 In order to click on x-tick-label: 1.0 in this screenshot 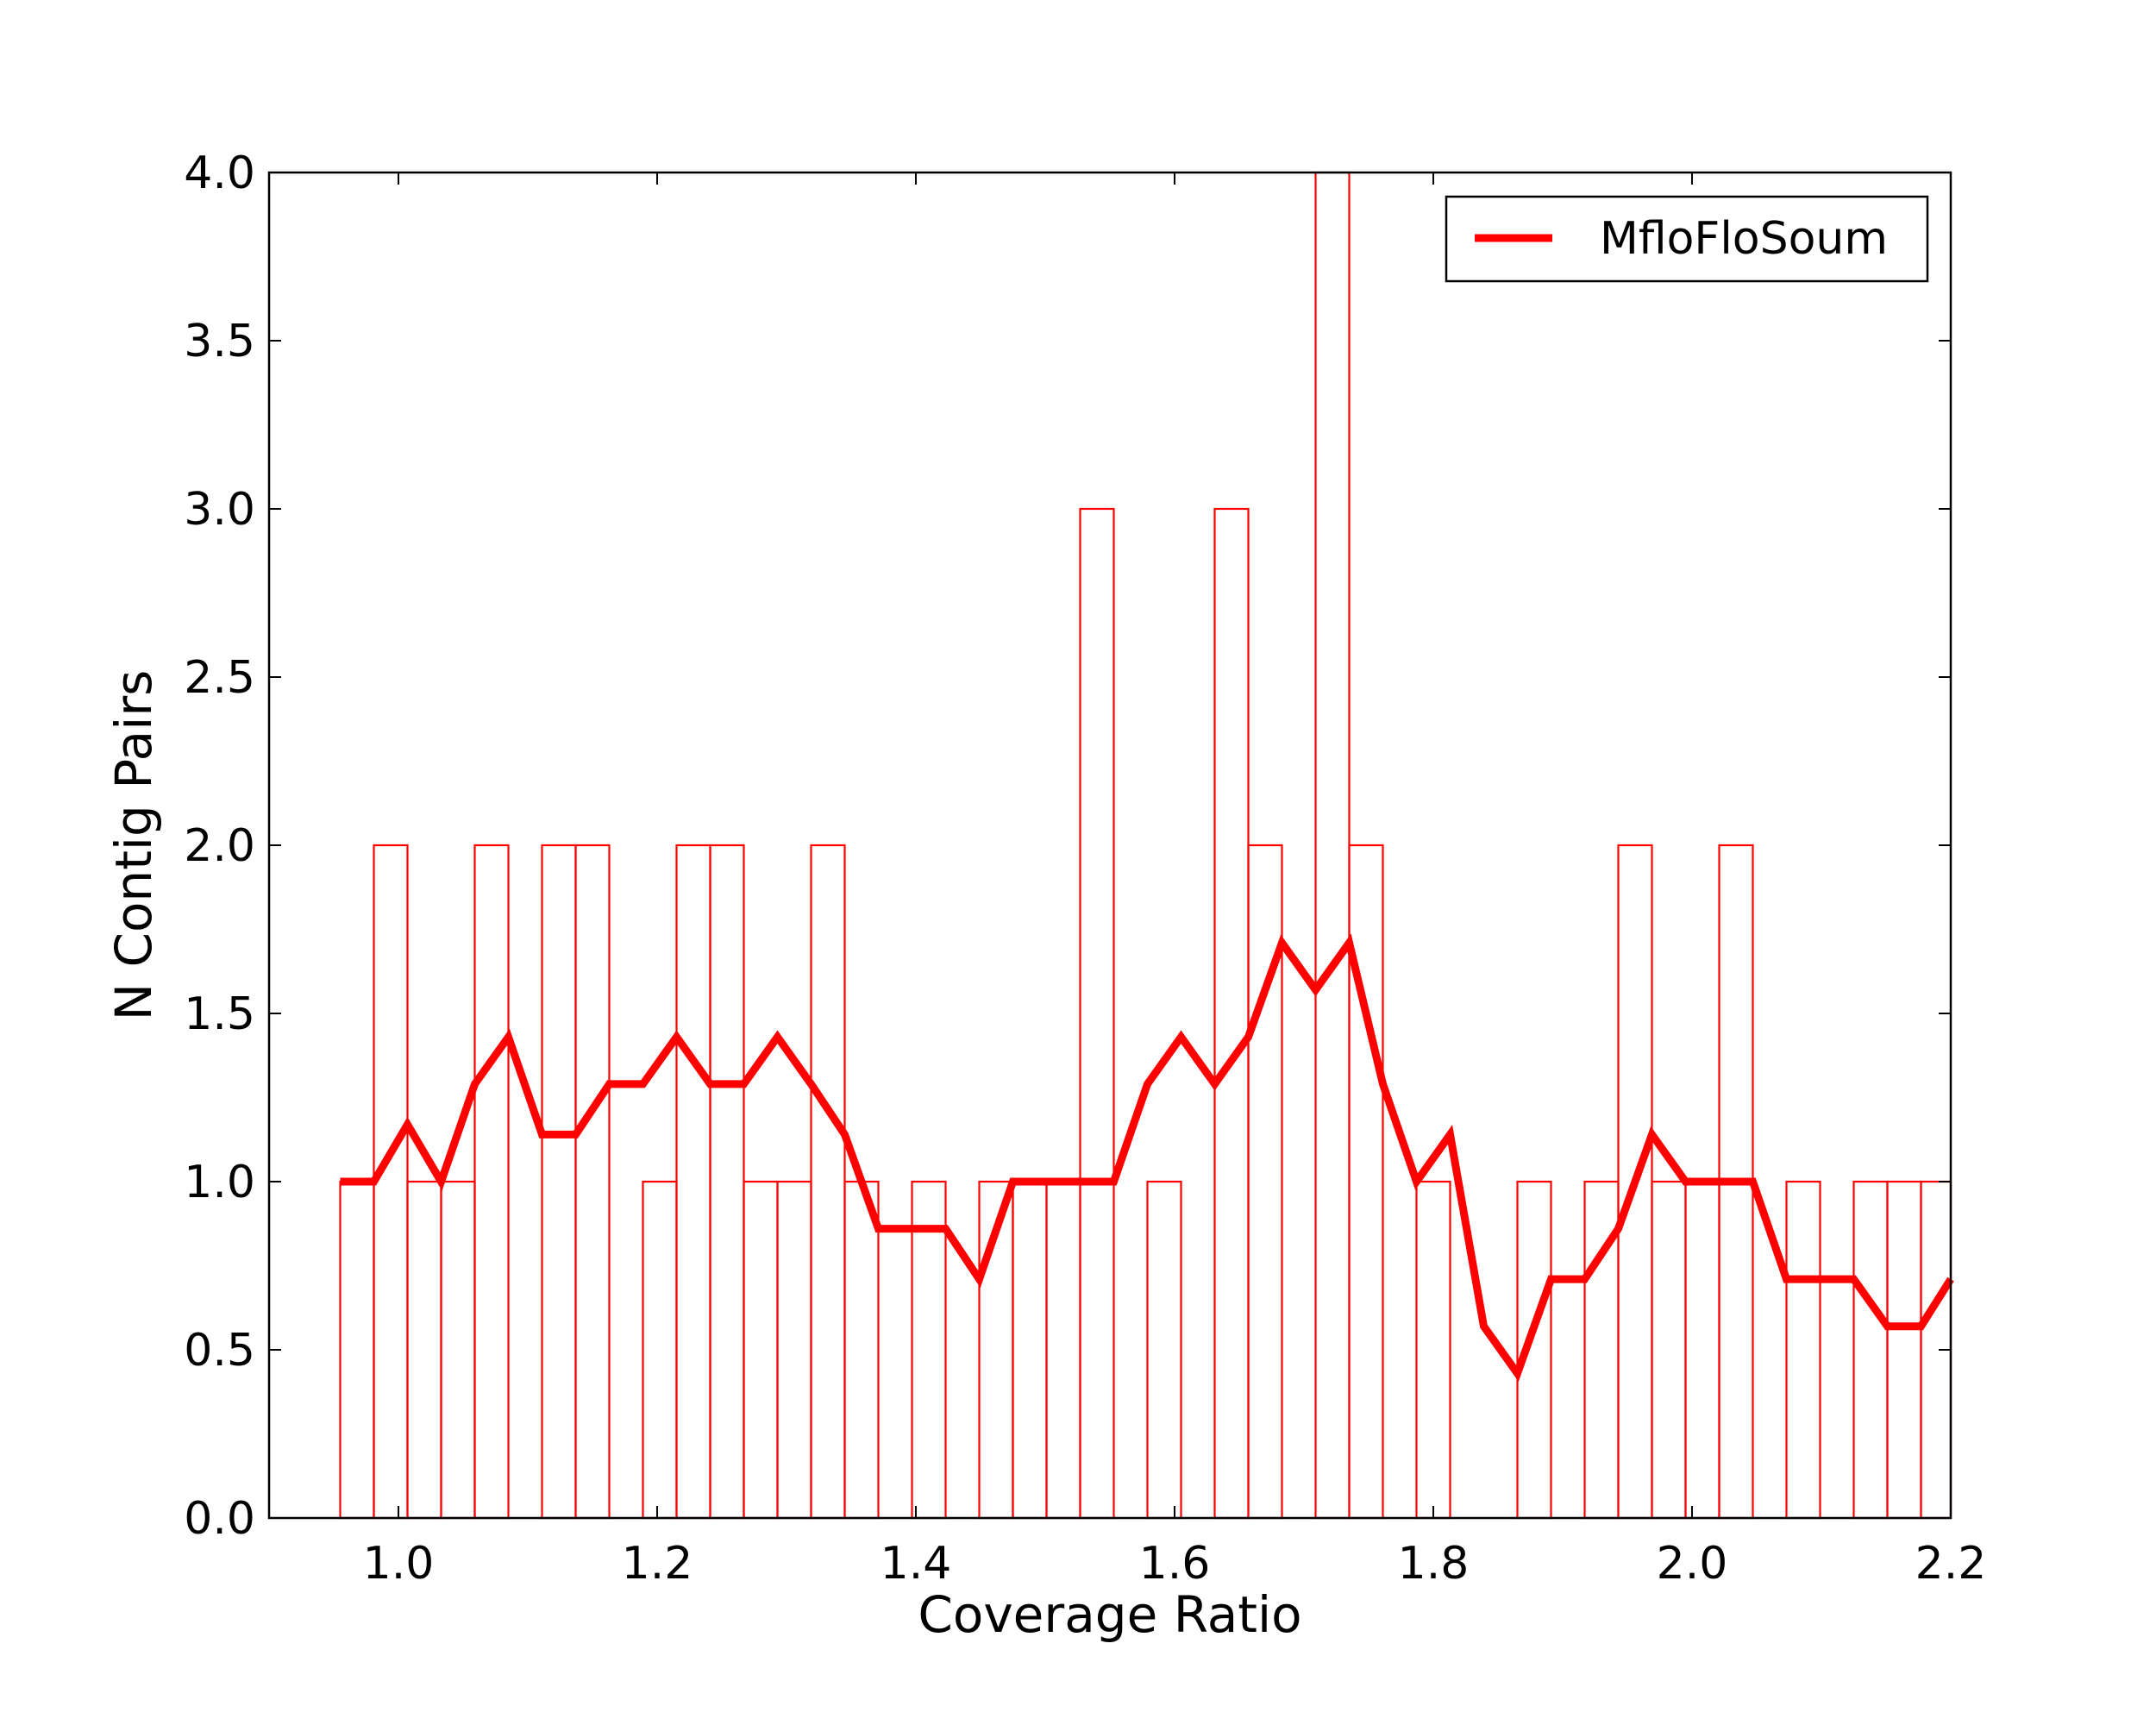, I will do `click(399, 1564)`.